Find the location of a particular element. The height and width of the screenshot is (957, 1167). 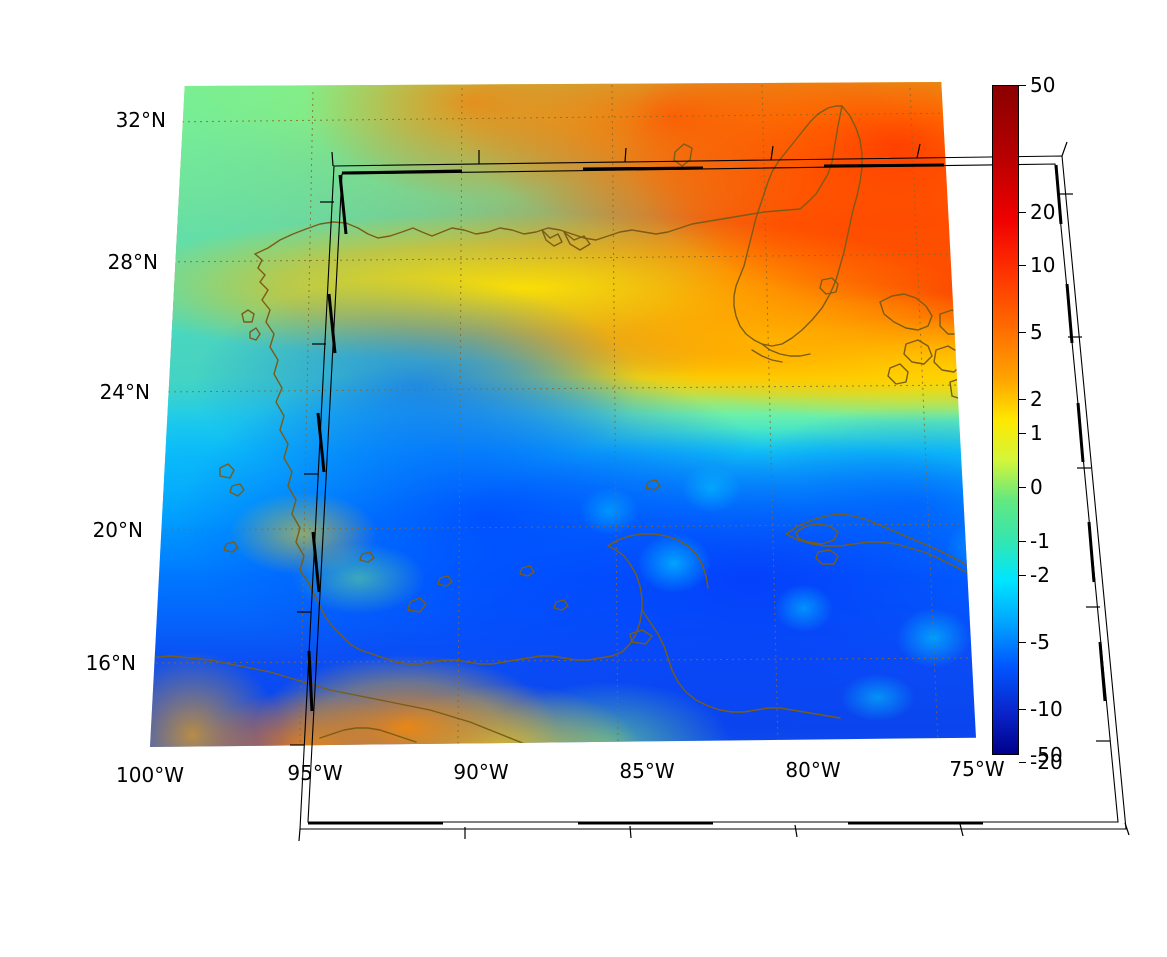

colorbar-label-0: 0 is located at coordinates (1036, 487).